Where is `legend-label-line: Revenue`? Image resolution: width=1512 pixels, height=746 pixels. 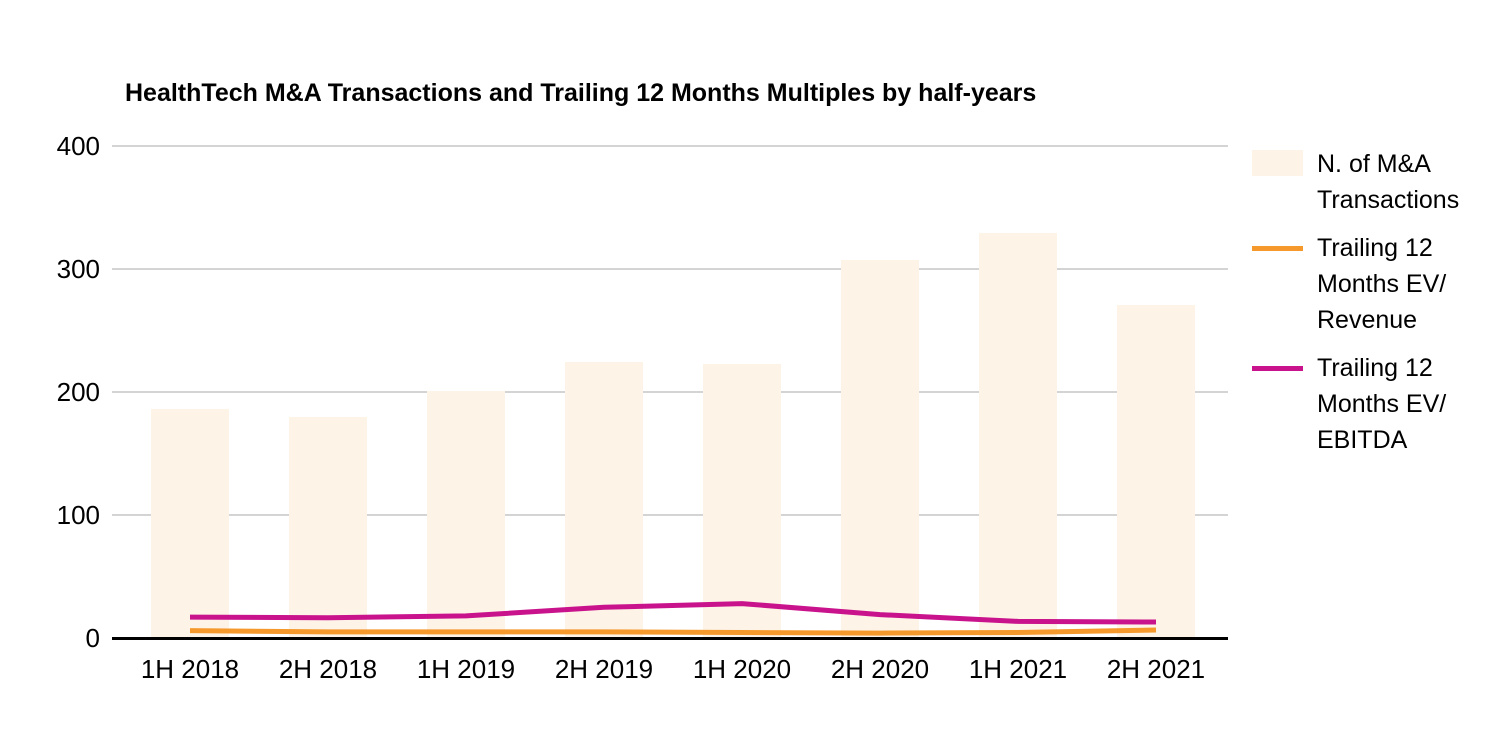 legend-label-line: Revenue is located at coordinates (1367, 320).